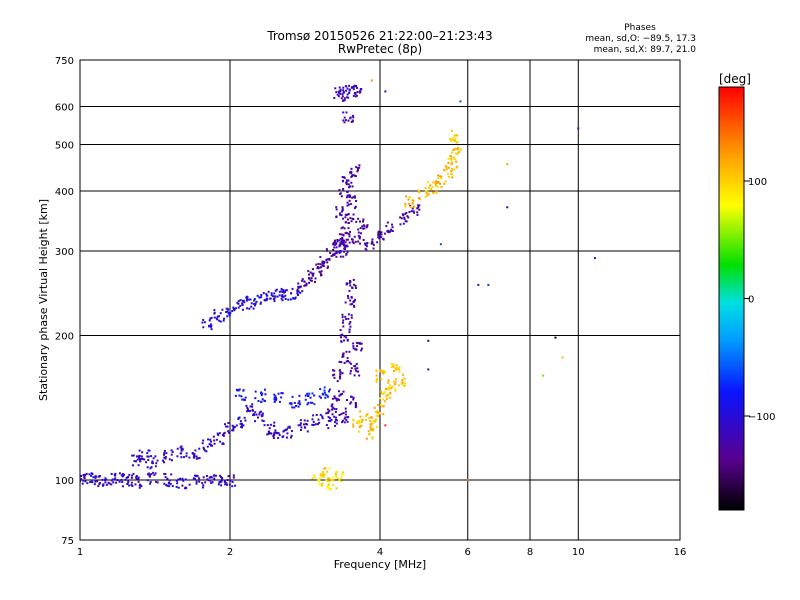 The height and width of the screenshot is (600, 800). Describe the element at coordinates (640, 28) in the screenshot. I see `phases-box-title: Phases` at that location.